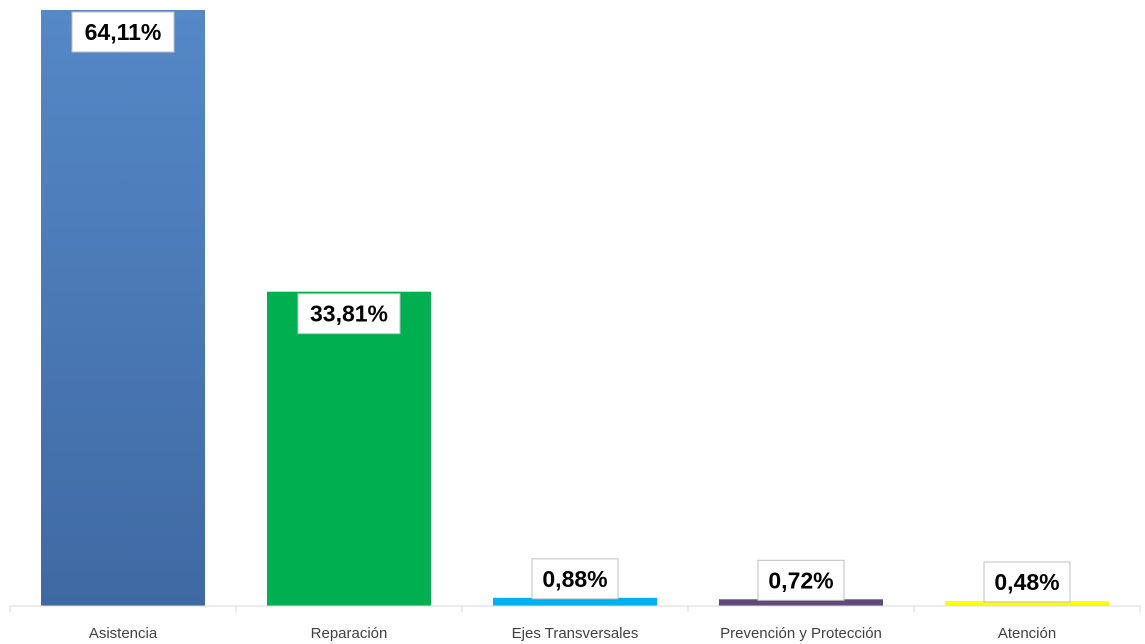 Image resolution: width=1145 pixels, height=644 pixels. I want to click on x-tick-label: Prevención y Protección, so click(801, 633).